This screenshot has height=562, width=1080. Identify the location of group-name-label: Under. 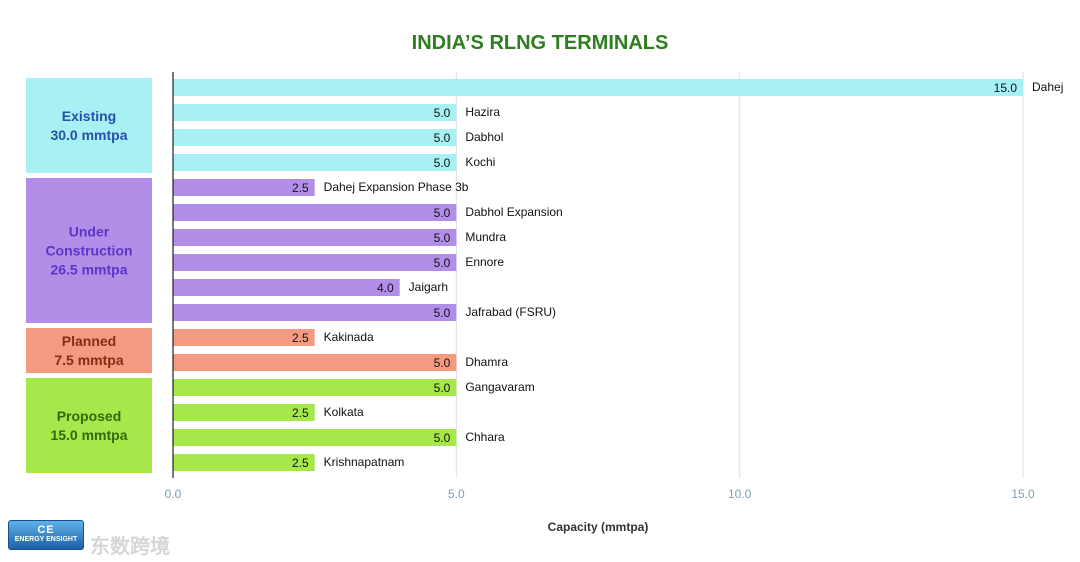
(89, 232).